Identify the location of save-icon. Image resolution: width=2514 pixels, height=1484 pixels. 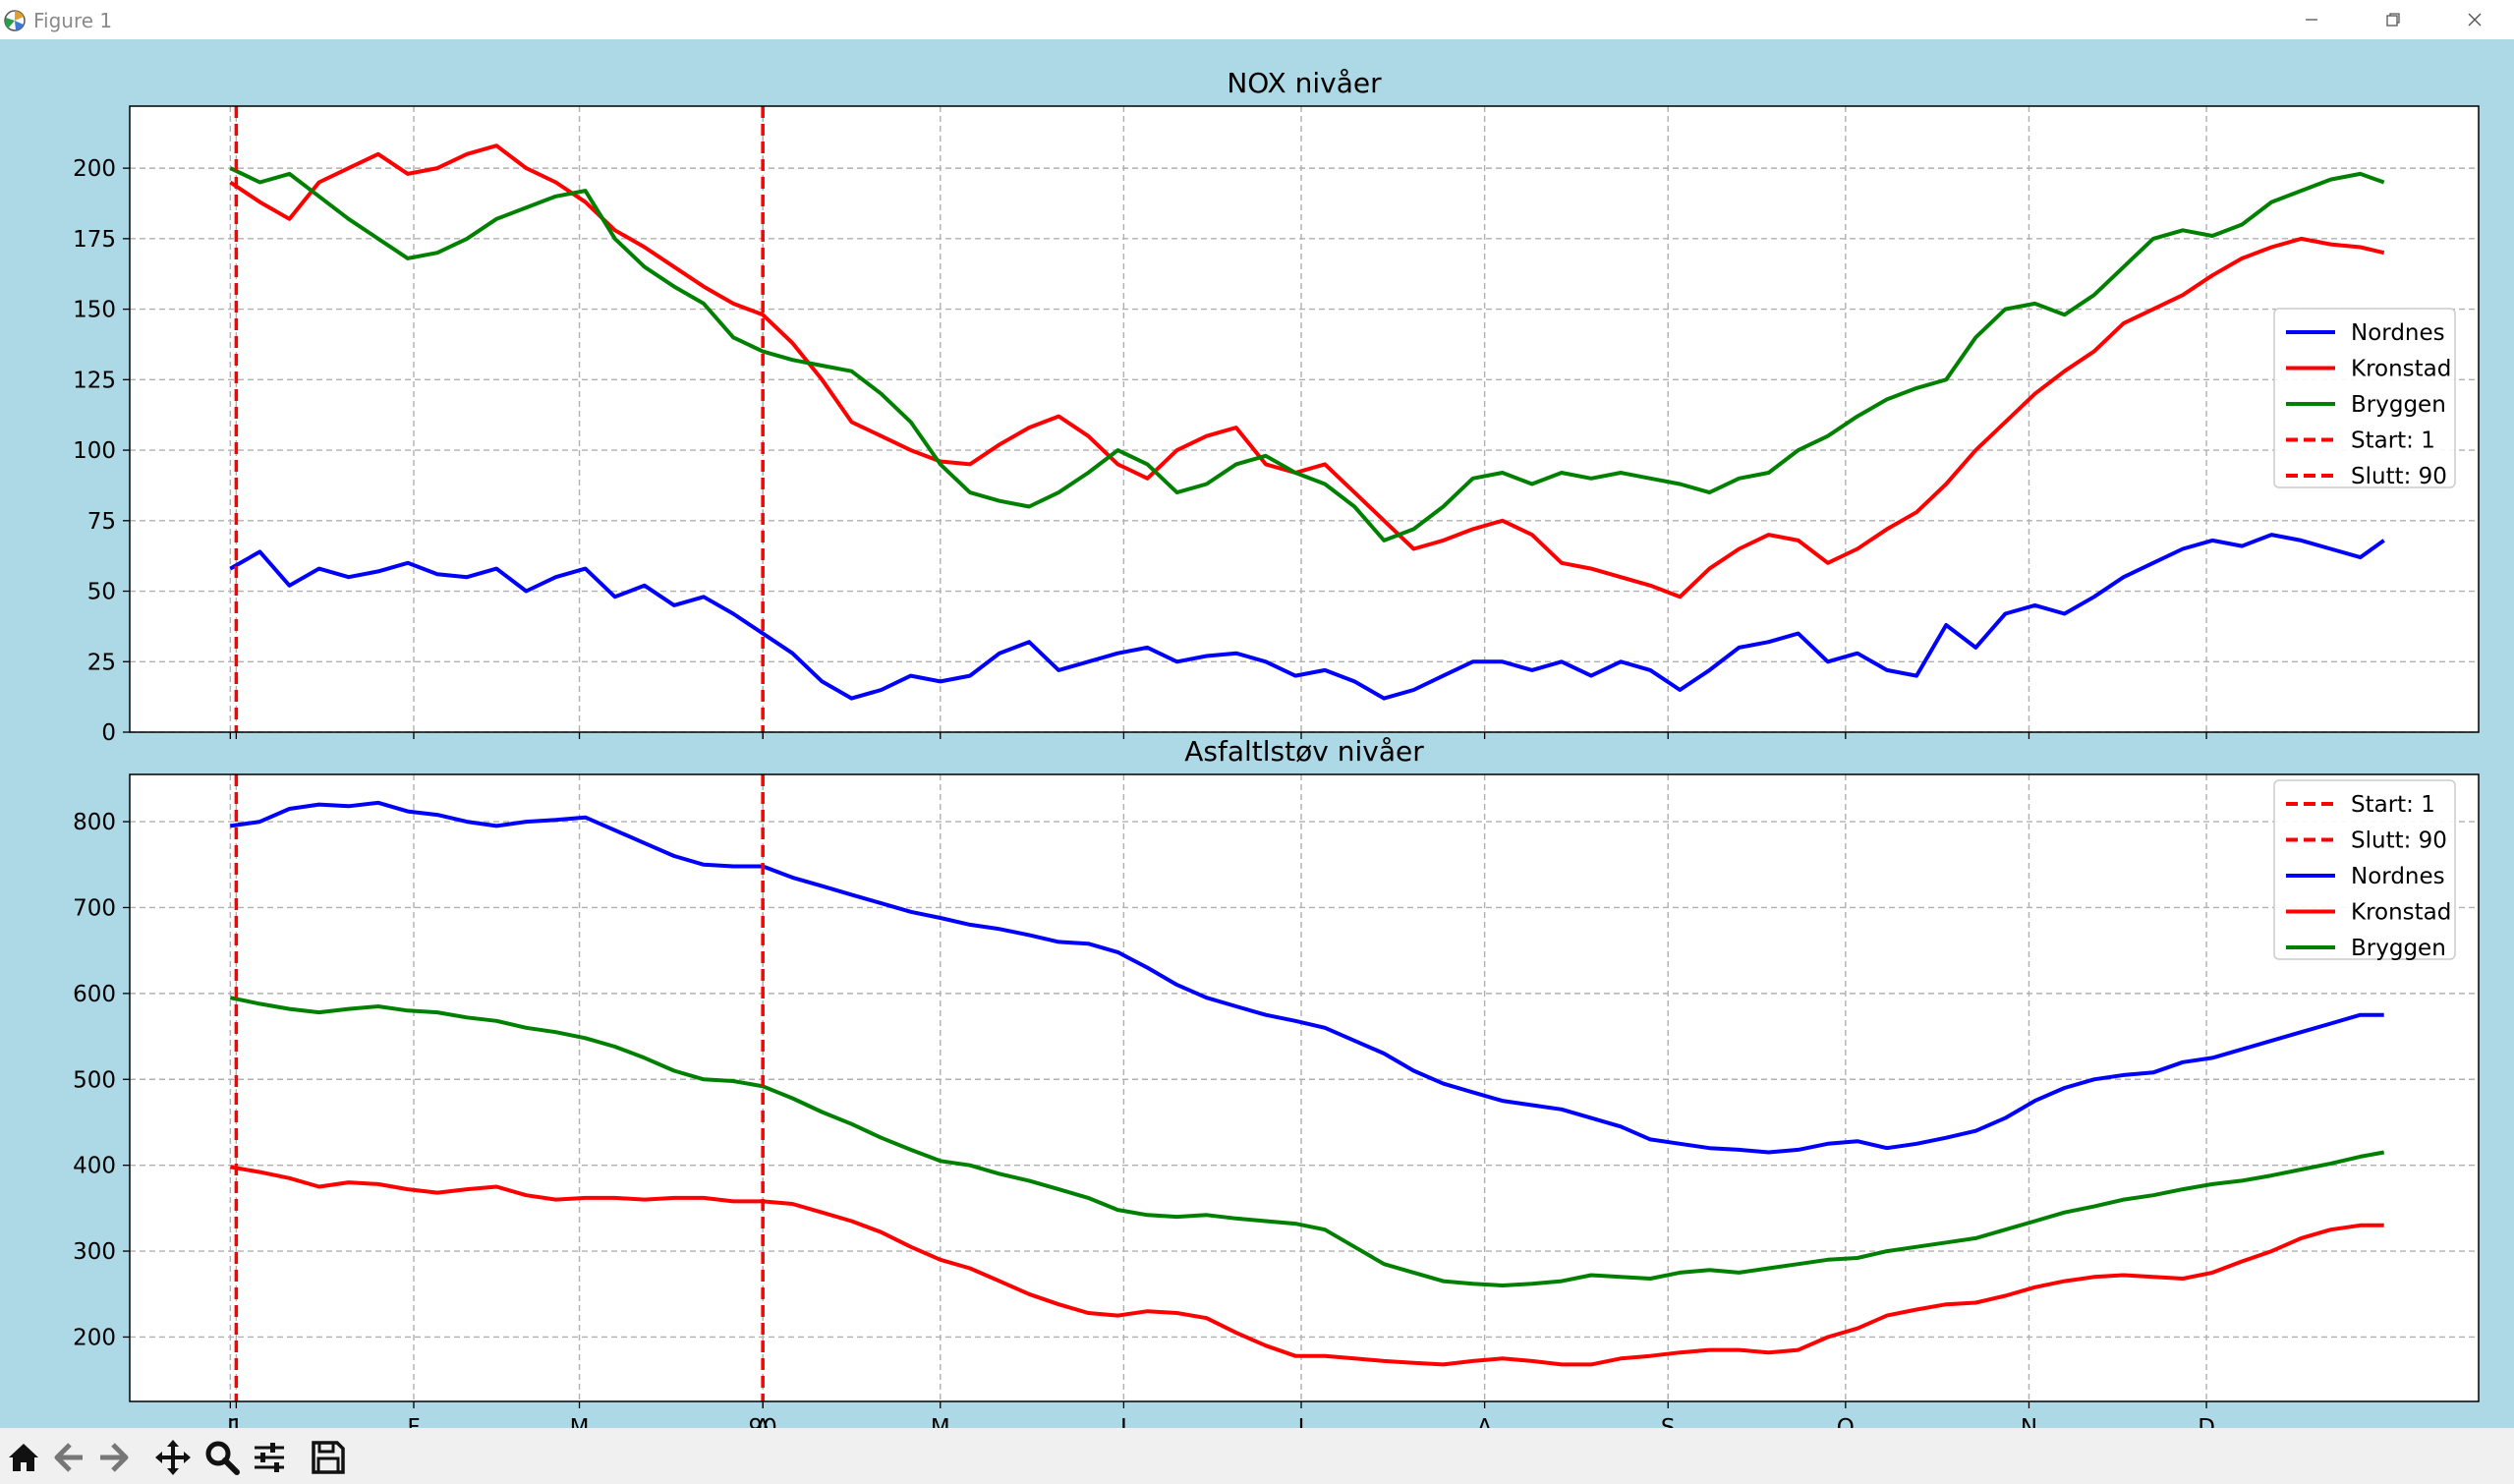
(328, 1457).